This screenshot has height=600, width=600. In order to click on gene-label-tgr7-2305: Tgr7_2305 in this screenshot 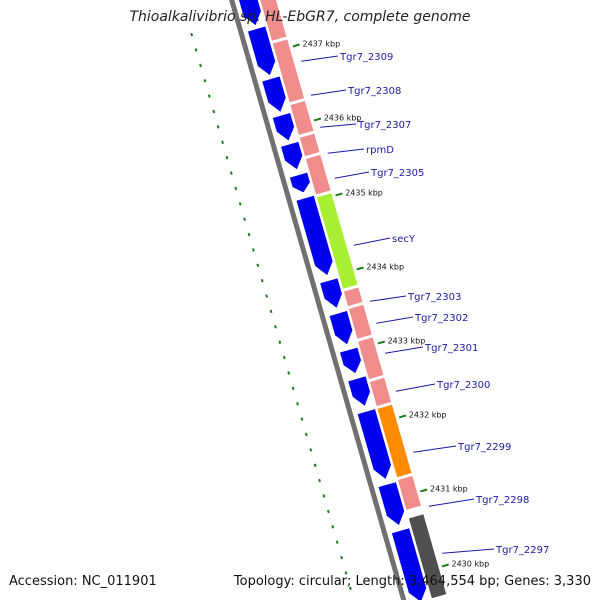, I will do `click(397, 173)`.